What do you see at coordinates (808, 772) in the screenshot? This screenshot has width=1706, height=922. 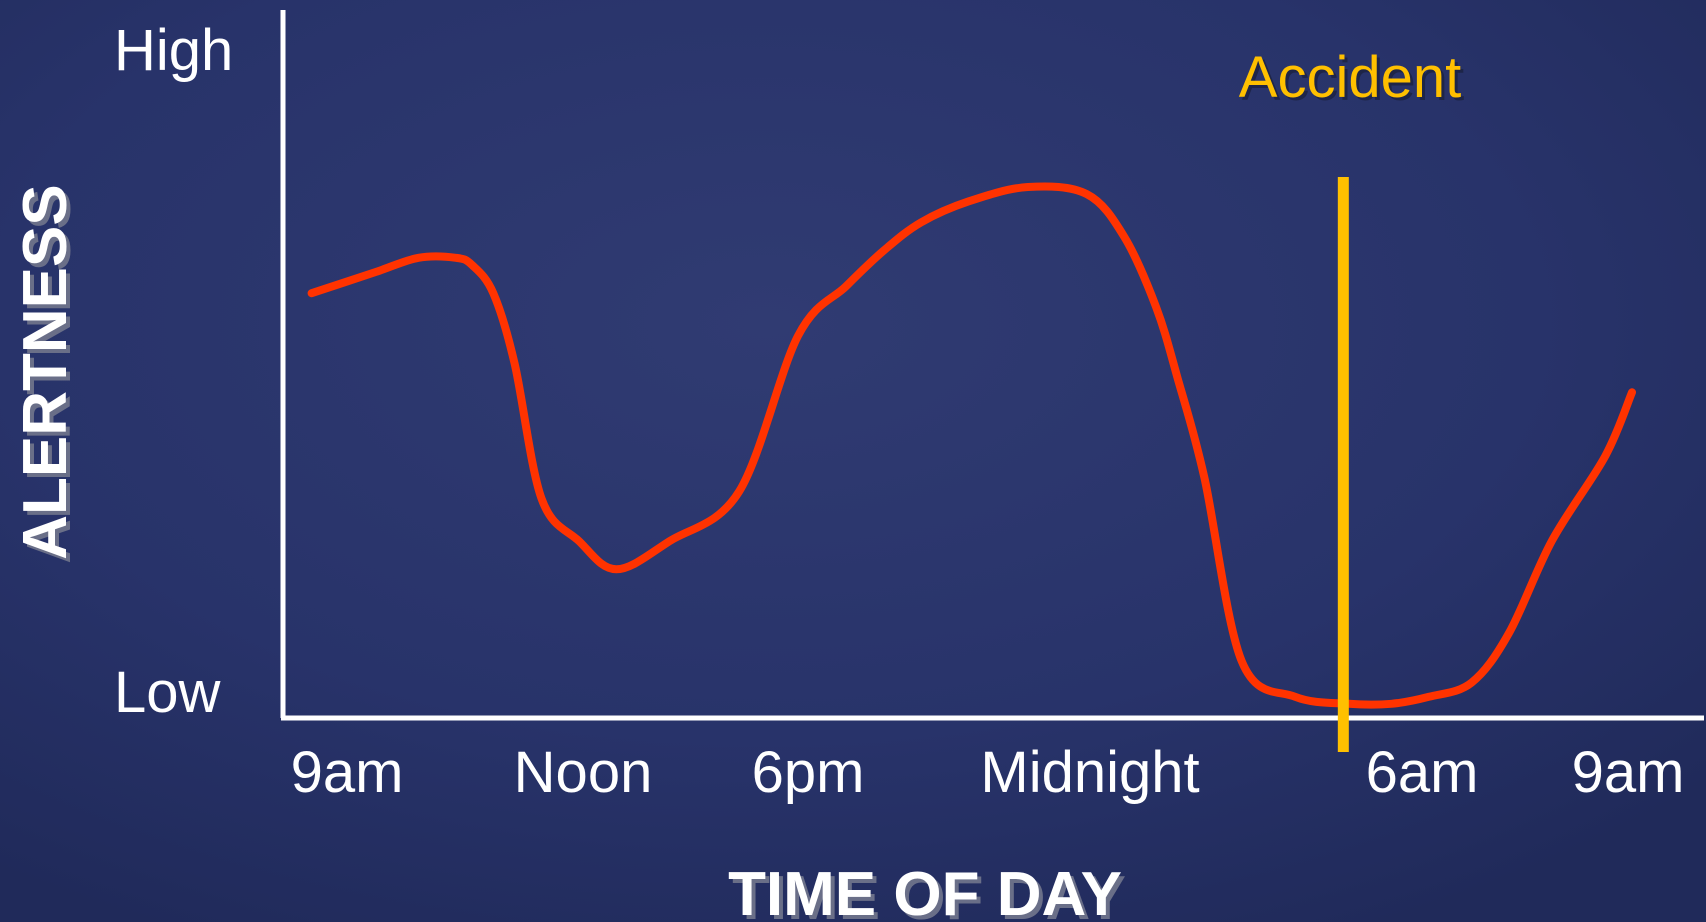 I see `x-tick-label: 6pm` at bounding box center [808, 772].